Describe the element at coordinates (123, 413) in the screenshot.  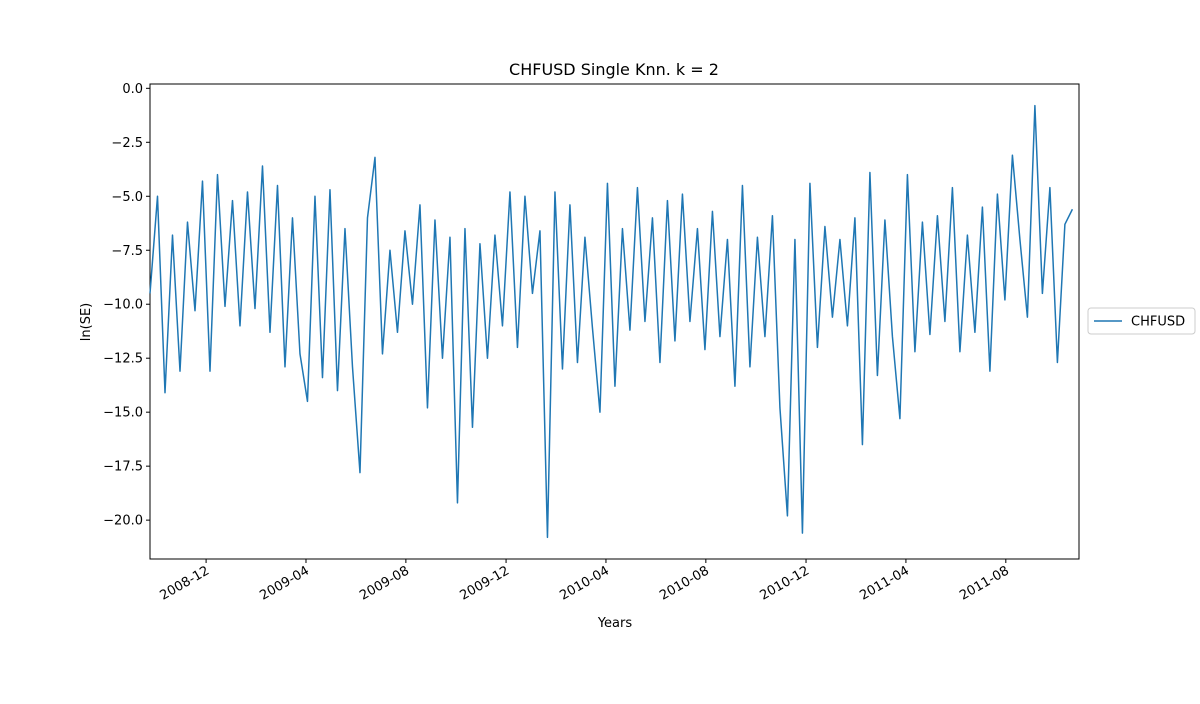
I see `y-tick-label: −15.0` at that location.